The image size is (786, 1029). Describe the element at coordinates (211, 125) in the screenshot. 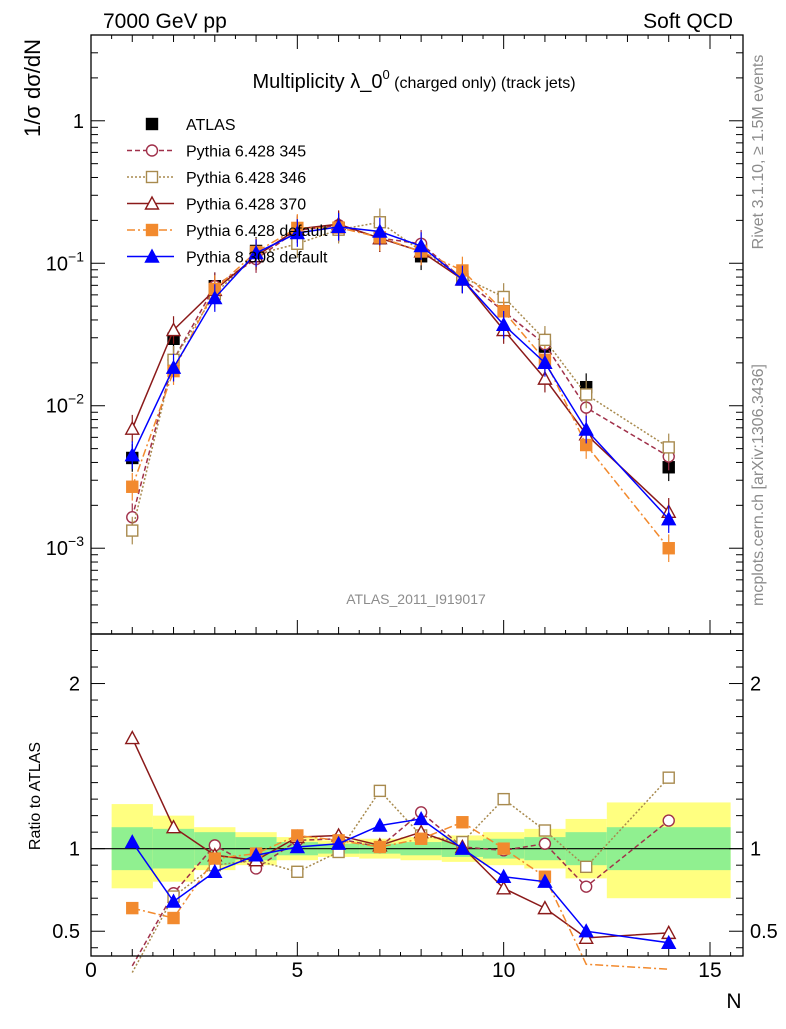

I see `legend-label: ATLAS` at that location.